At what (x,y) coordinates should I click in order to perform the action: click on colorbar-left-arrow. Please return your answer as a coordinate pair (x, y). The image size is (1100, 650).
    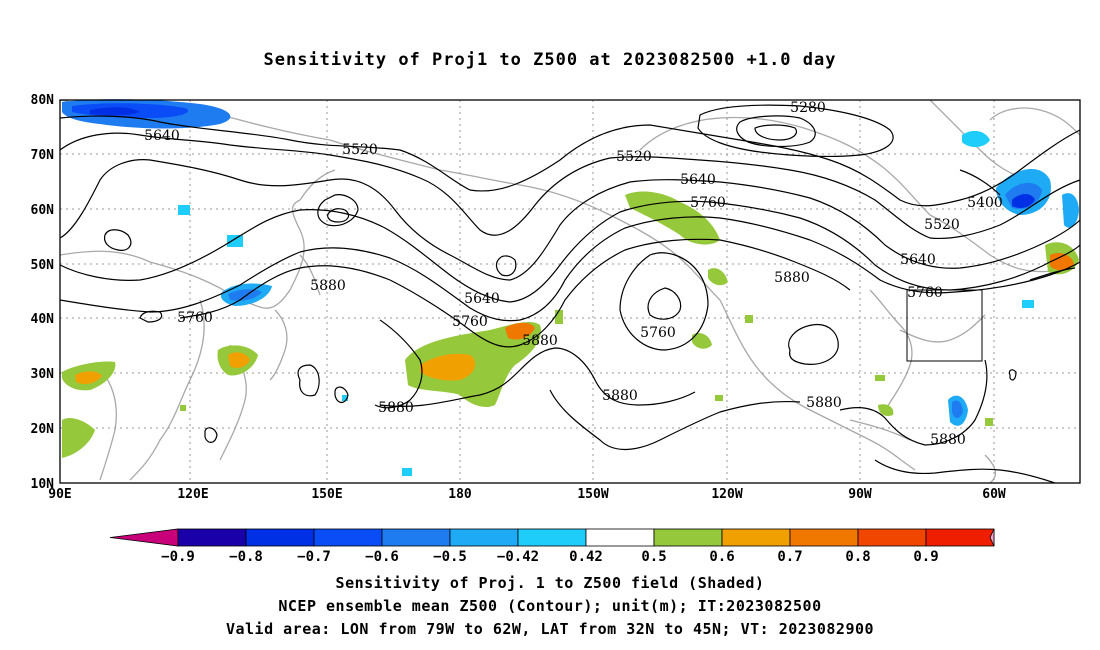
    Looking at the image, I should click on (144, 537).